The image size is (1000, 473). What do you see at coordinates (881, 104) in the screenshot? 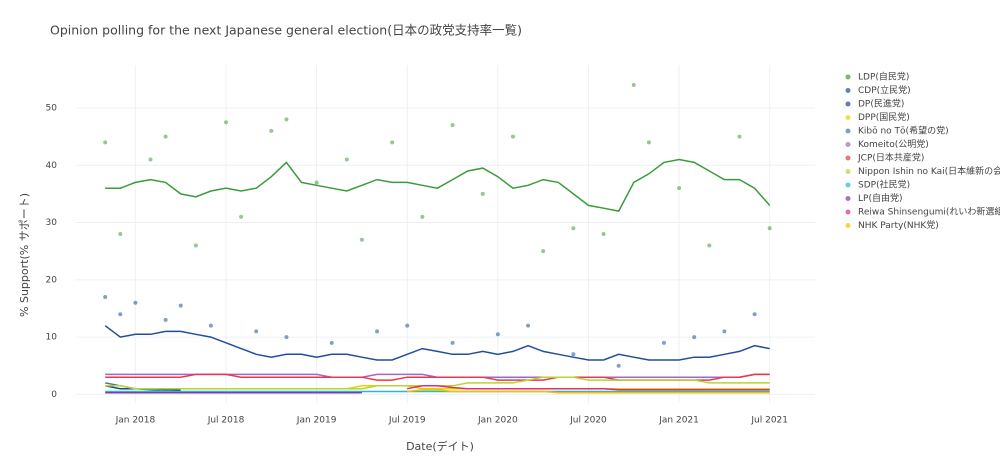
I see `legend-label: DP(民進党)` at bounding box center [881, 104].